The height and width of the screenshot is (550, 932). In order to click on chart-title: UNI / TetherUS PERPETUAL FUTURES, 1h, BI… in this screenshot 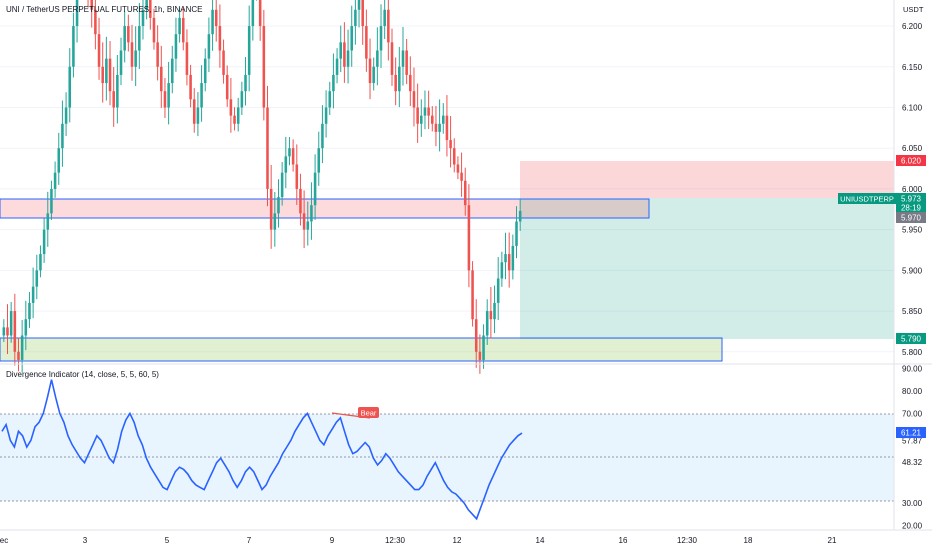, I will do `click(104, 9)`.